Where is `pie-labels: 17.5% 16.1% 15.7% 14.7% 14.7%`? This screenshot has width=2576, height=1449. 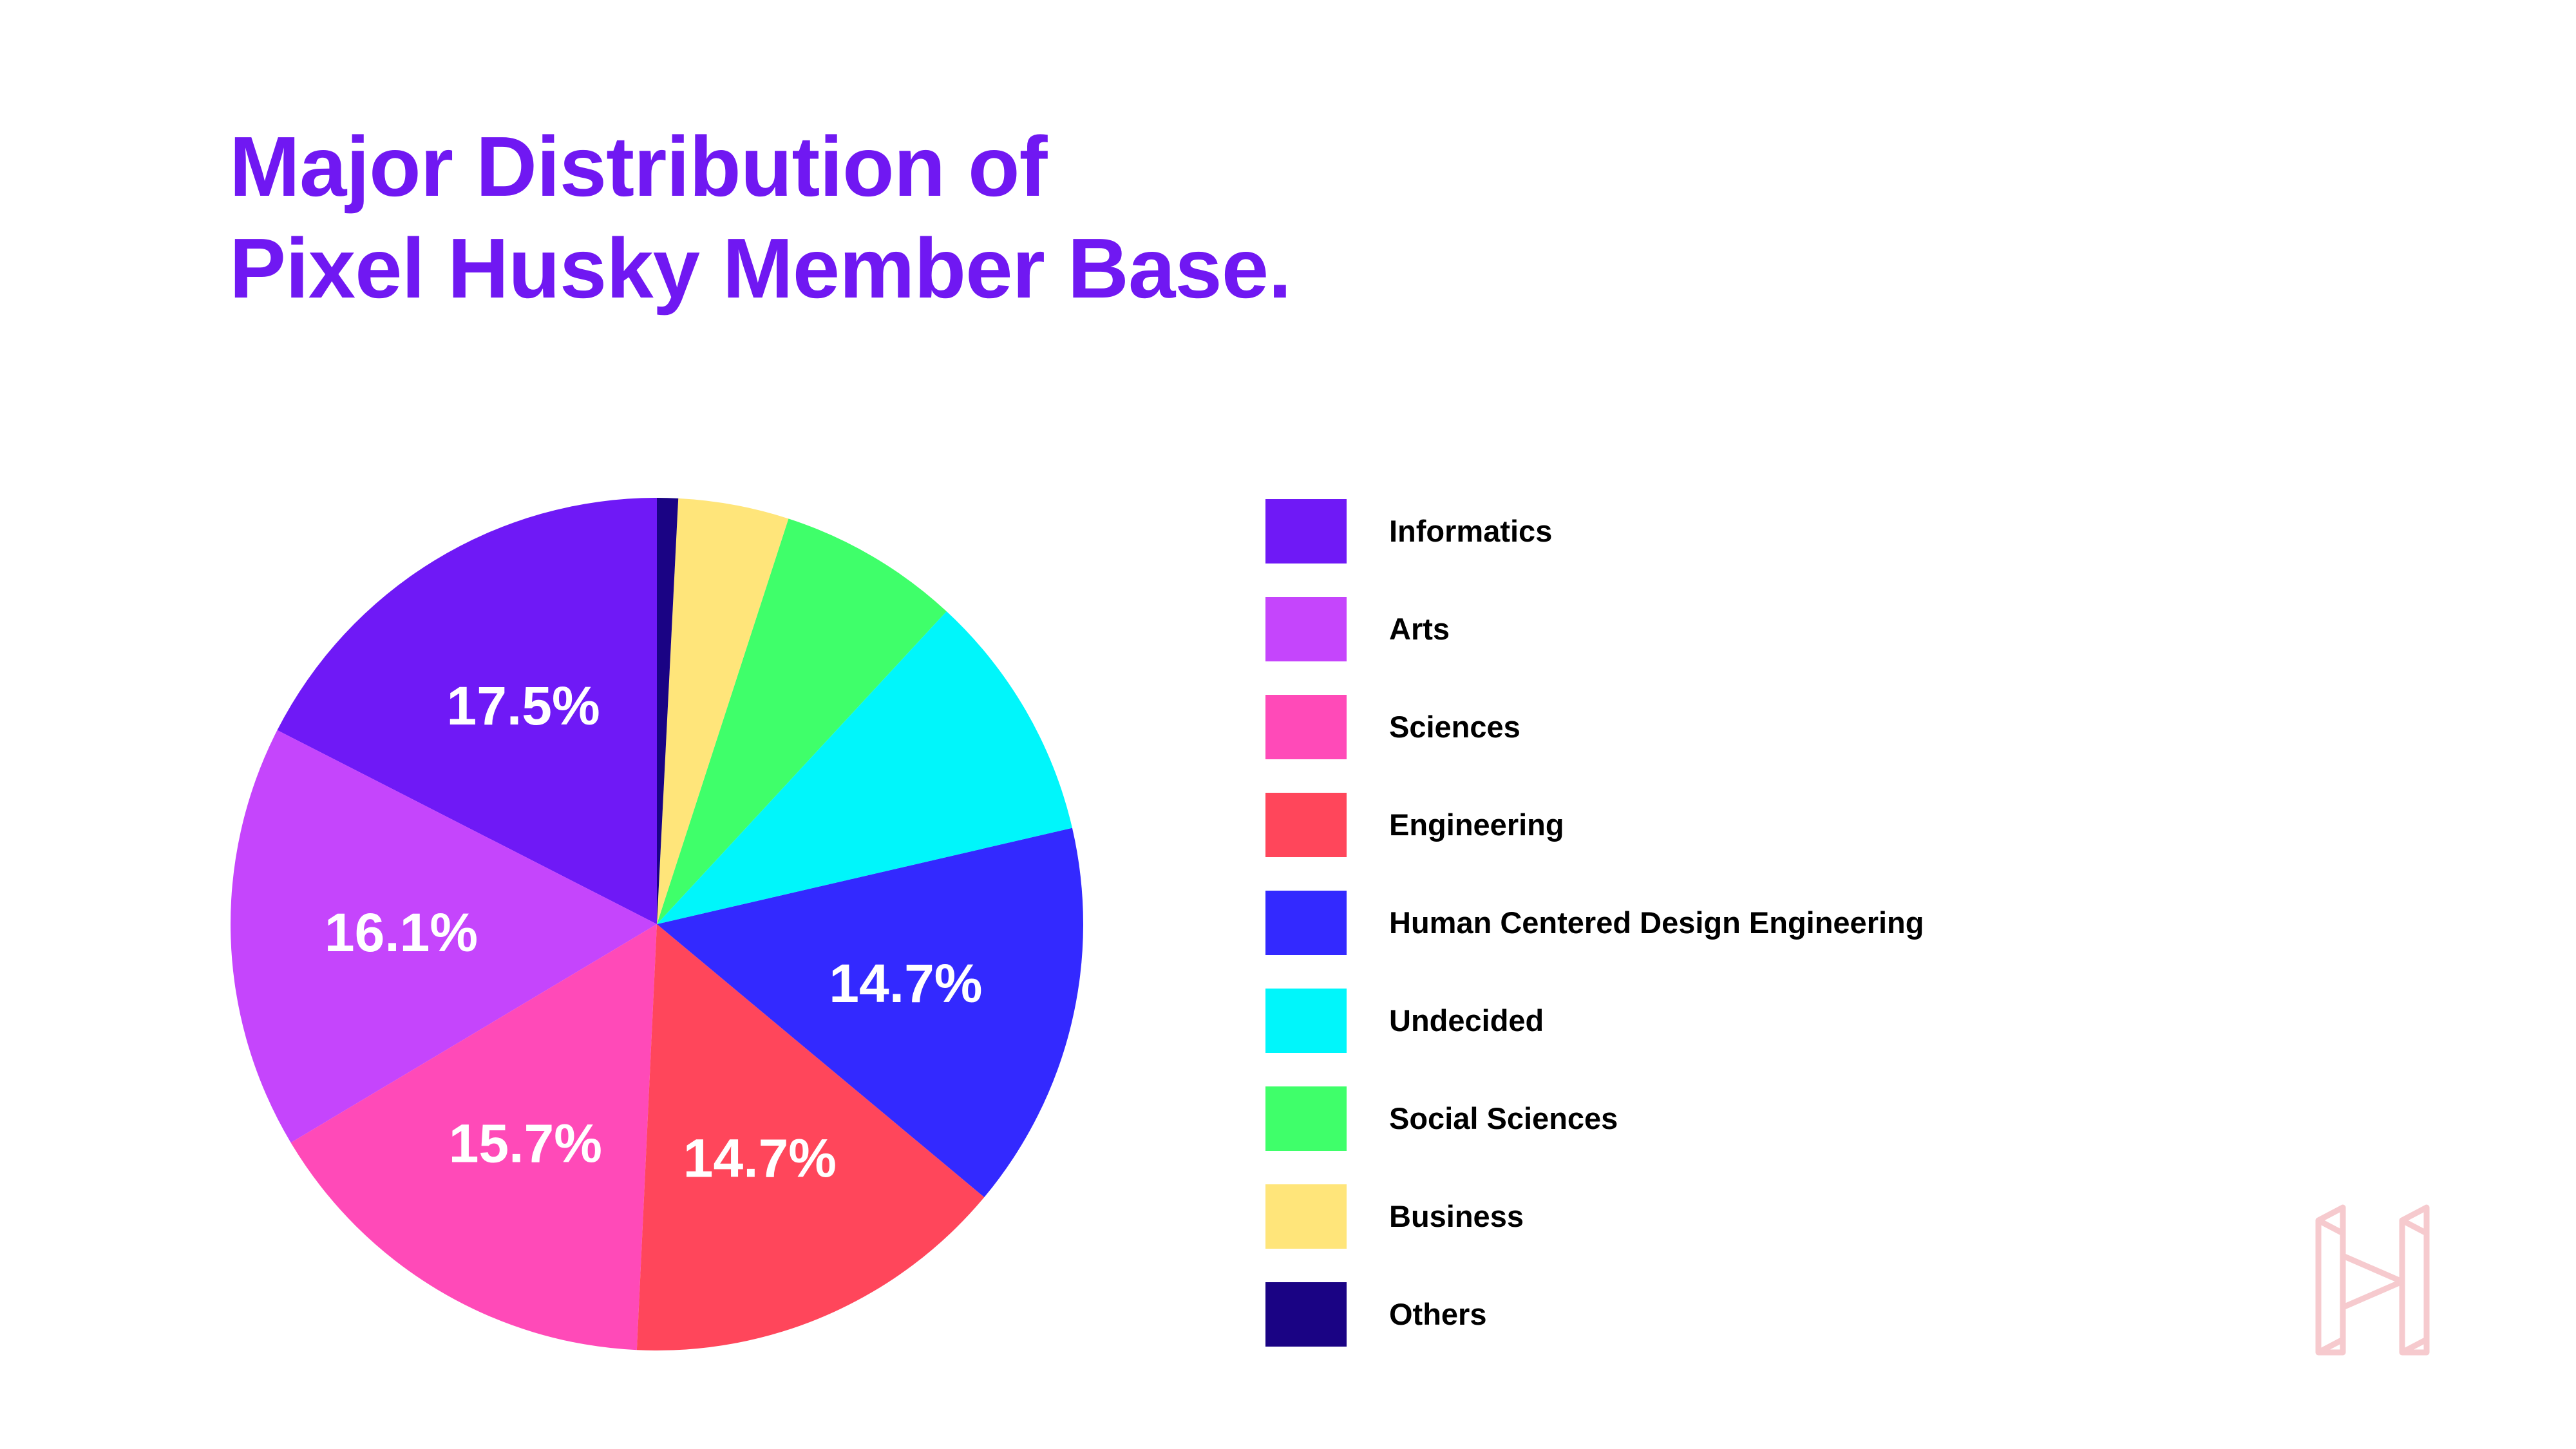 pie-labels: 17.5% 16.1% 15.7% 14.7% 14.7% is located at coordinates (654, 932).